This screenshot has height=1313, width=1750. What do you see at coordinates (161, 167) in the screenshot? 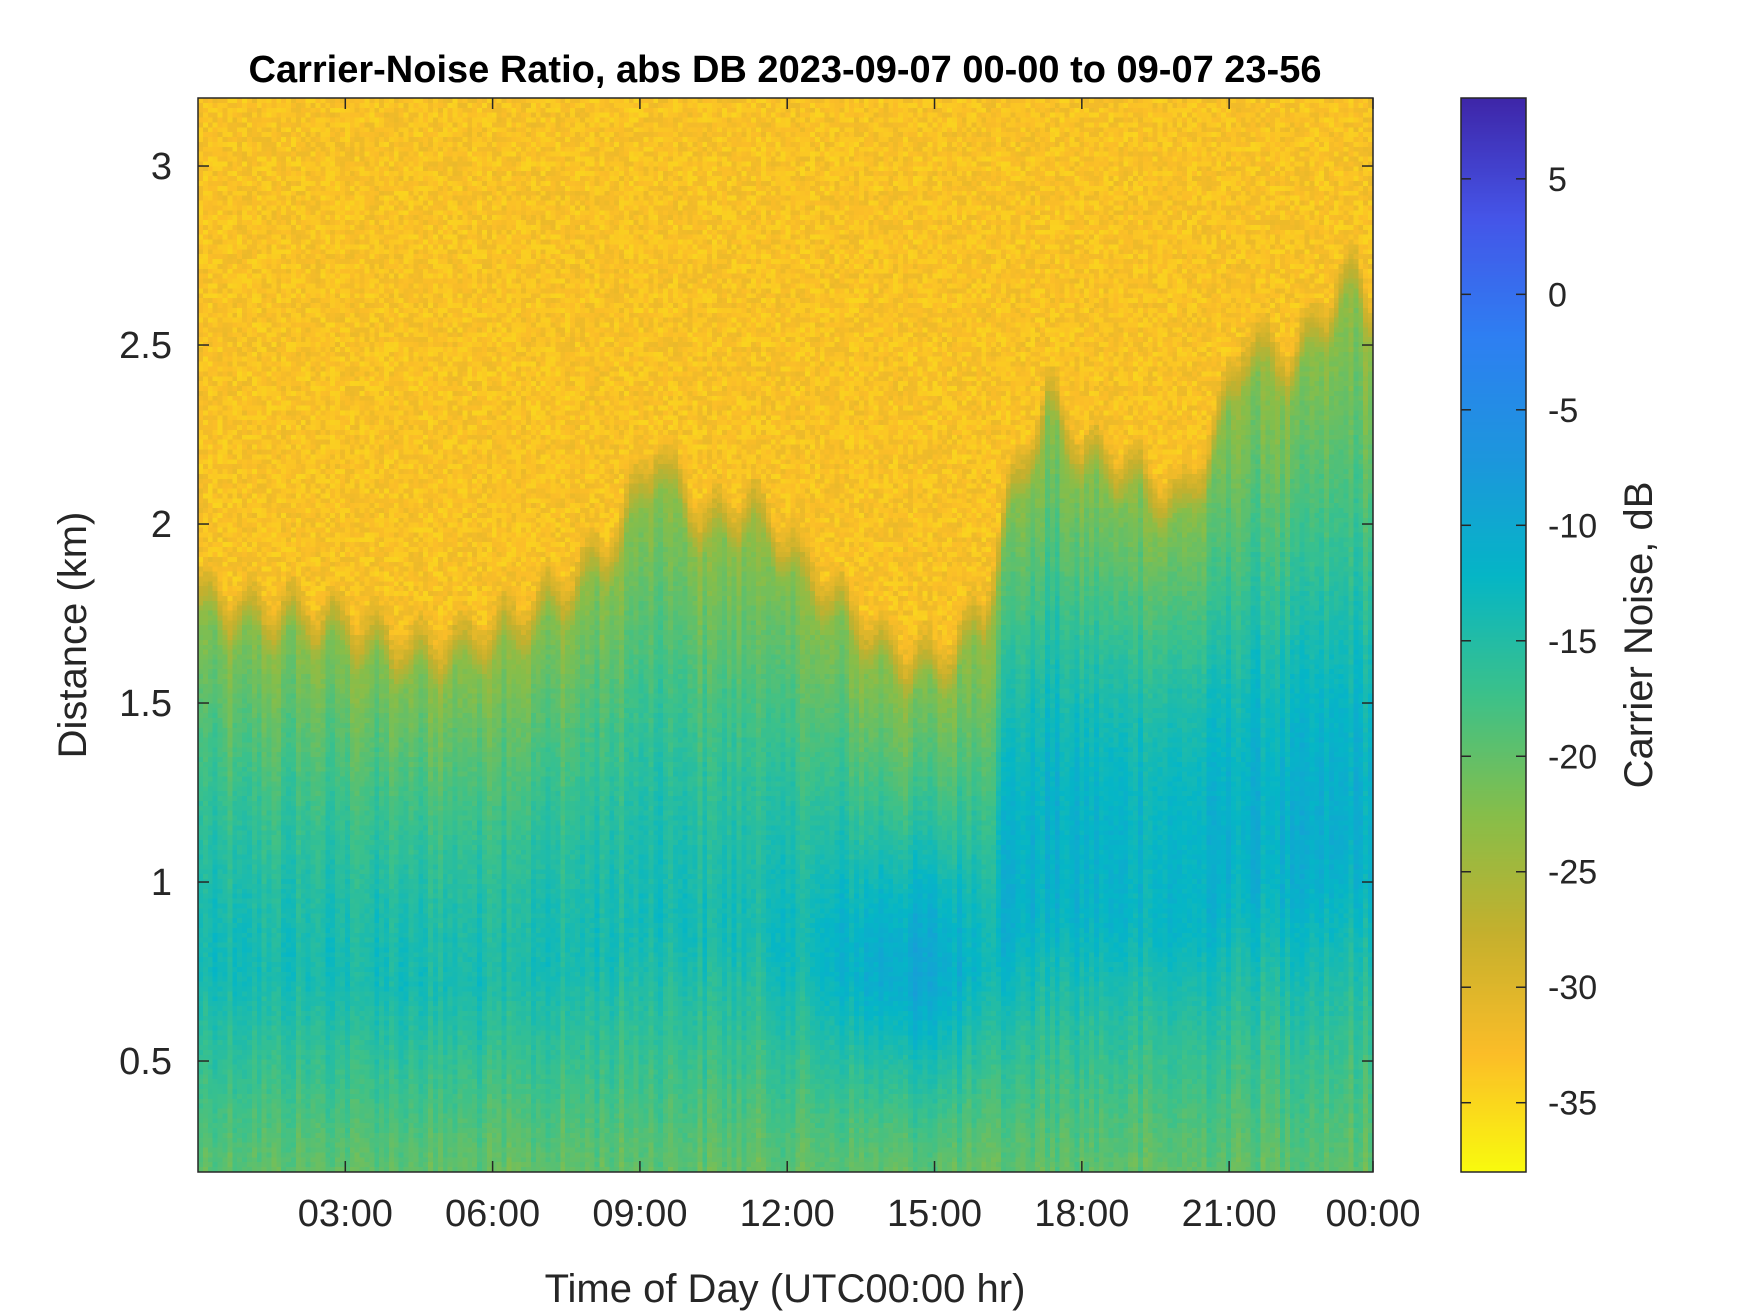
I see `y-tick-label: 3` at bounding box center [161, 167].